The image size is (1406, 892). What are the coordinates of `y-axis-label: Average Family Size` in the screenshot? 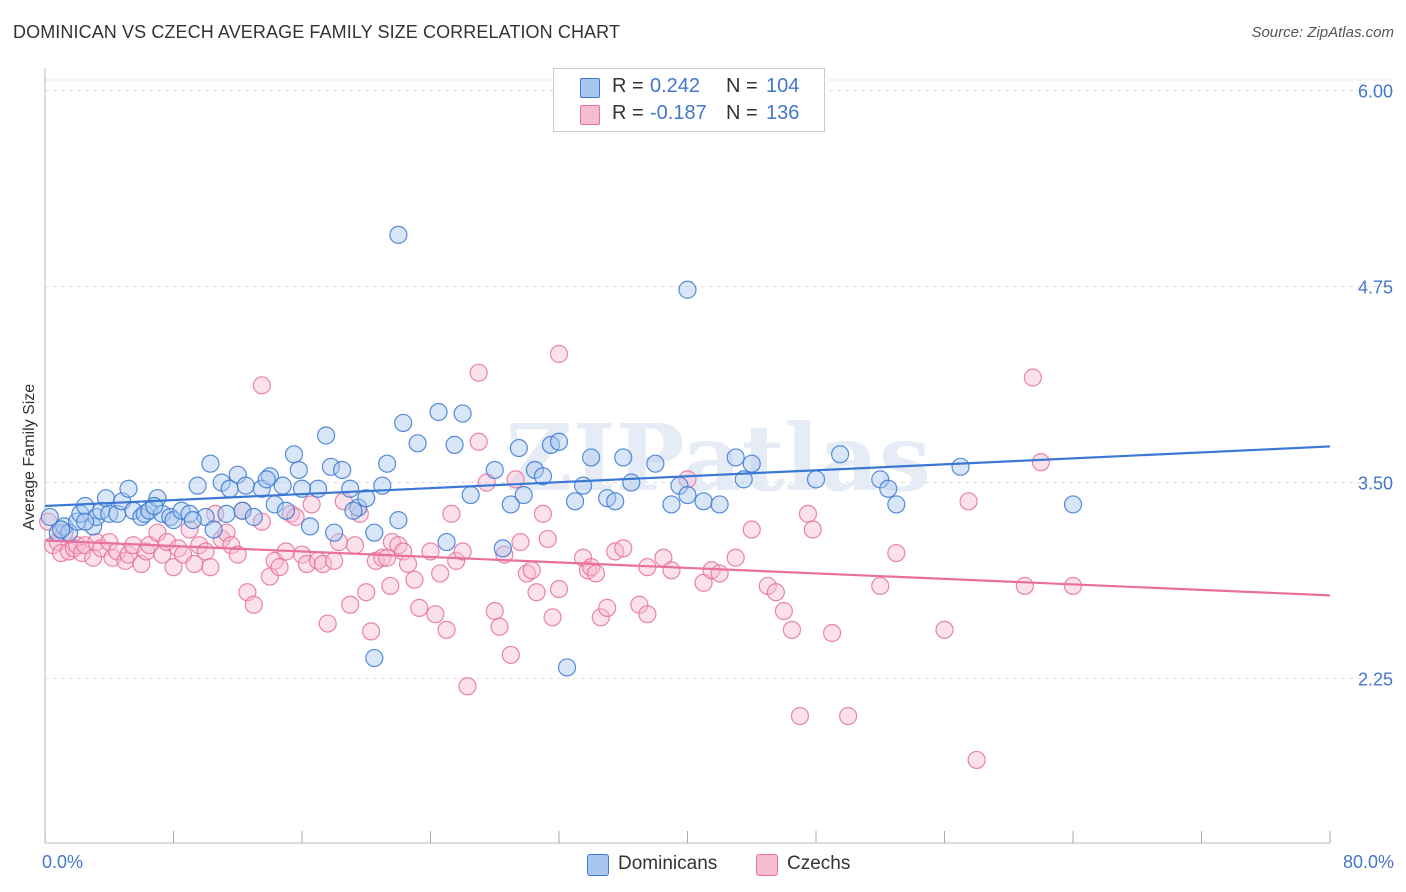 It's located at (29, 457).